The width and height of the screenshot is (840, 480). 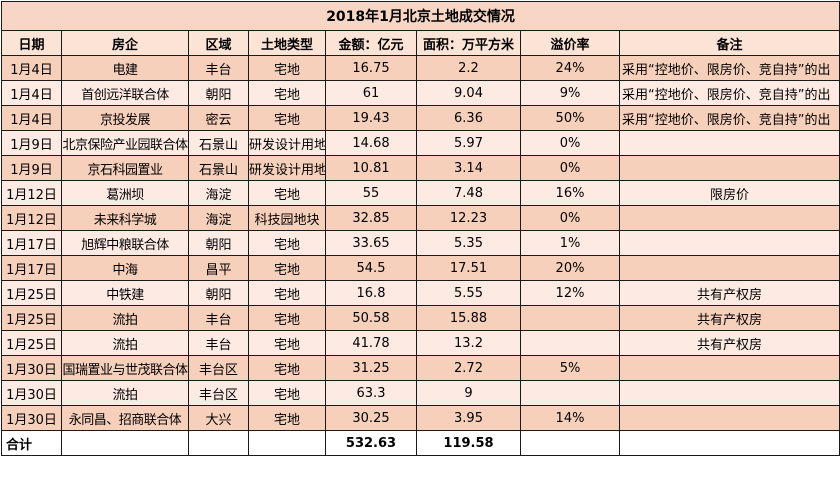 What do you see at coordinates (468, 68) in the screenshot?
I see `cell-area: 2.2` at bounding box center [468, 68].